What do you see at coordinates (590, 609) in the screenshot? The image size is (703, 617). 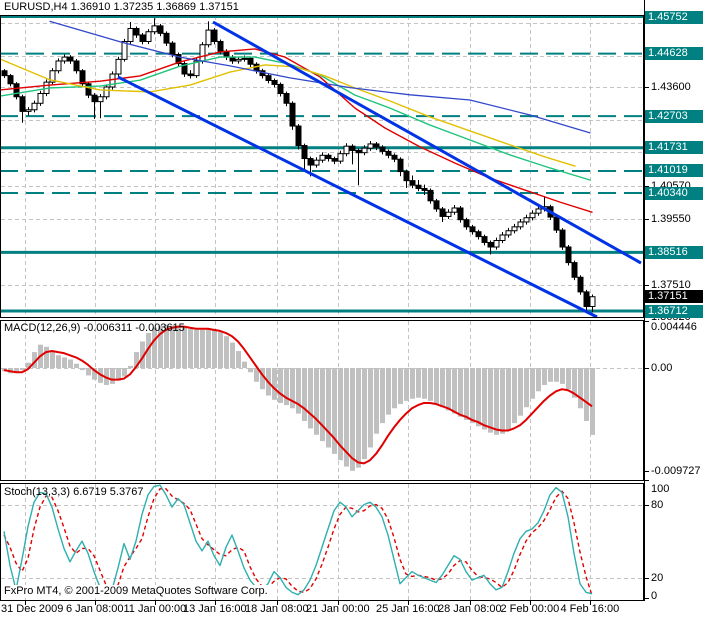 I see `time-label: 4 Feb 16:00` at bounding box center [590, 609].